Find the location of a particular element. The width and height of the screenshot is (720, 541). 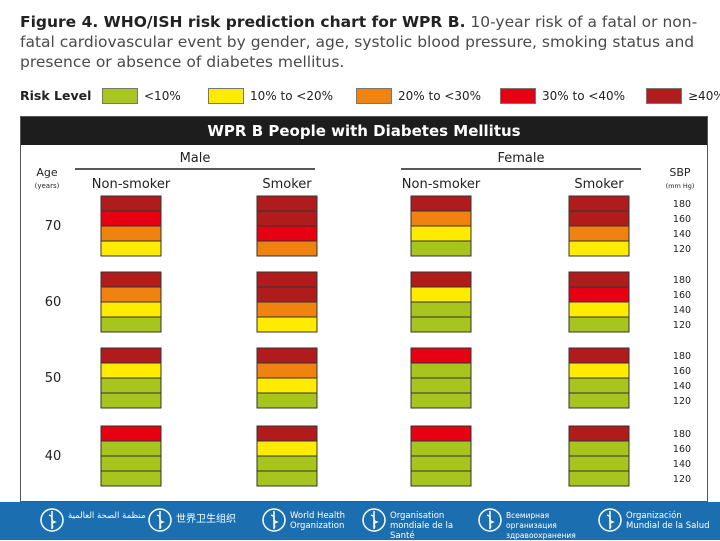

age-axis-unit: (years) is located at coordinates (47, 186).